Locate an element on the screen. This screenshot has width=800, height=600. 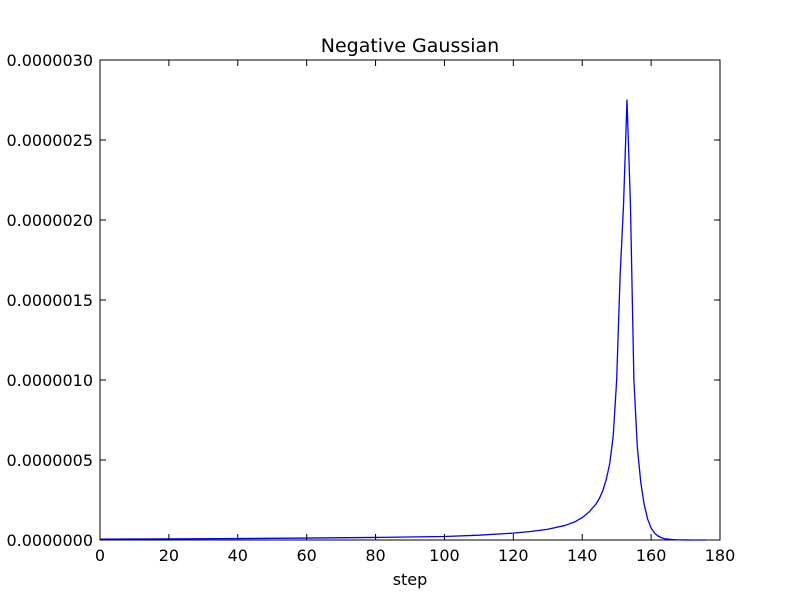
x-tick-label: 40 is located at coordinates (238, 555).